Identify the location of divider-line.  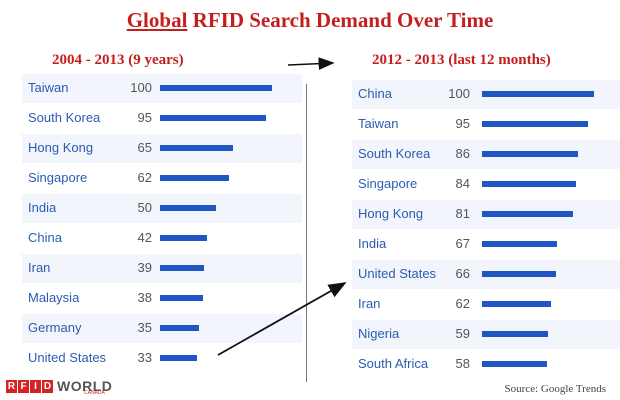
(306, 233).